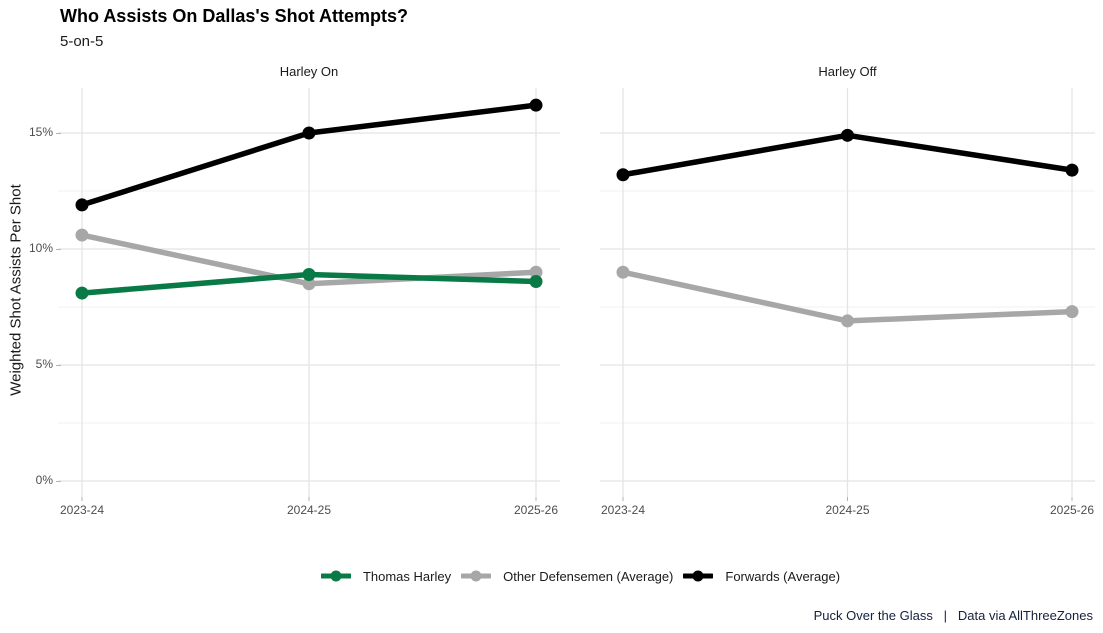  Describe the element at coordinates (44, 480) in the screenshot. I see `y-tick-label: 0%` at that location.